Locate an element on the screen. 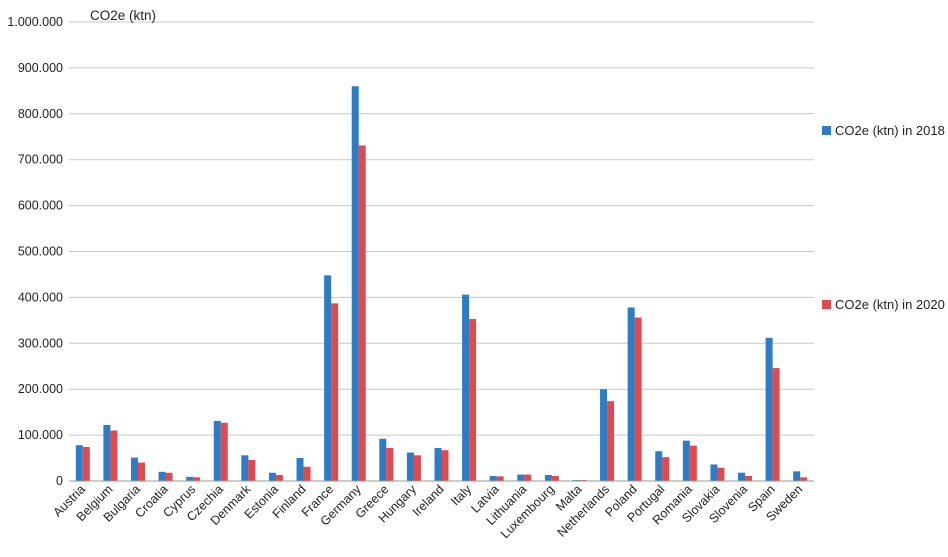 This screenshot has width=948, height=557. y-tick-label: 0 is located at coordinates (59, 481).